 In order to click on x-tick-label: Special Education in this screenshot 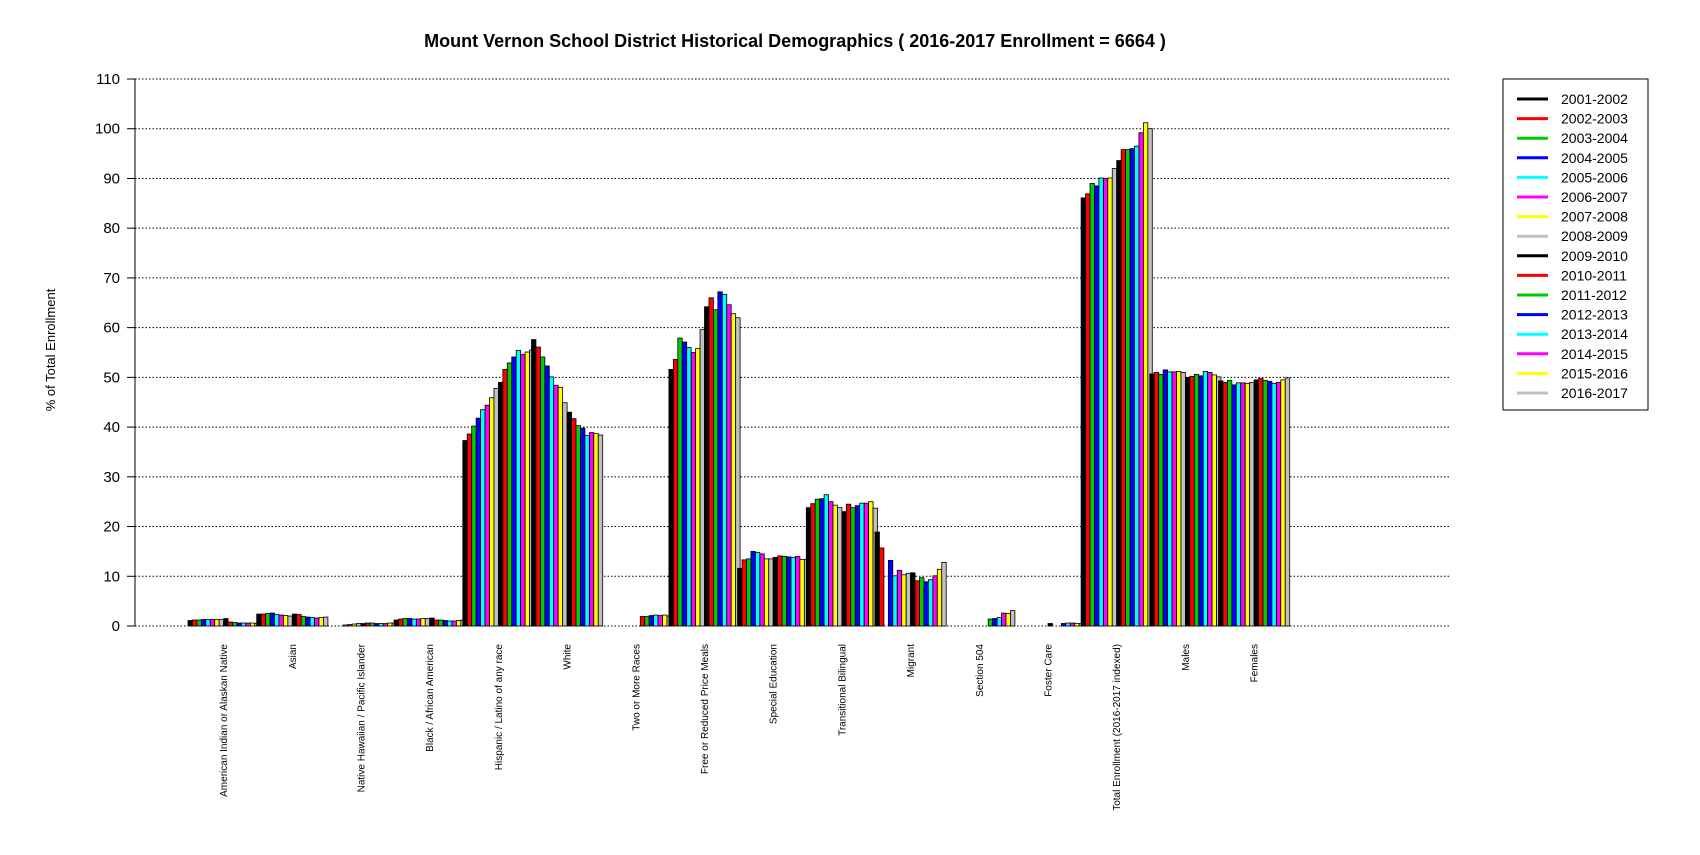, I will do `click(774, 684)`.